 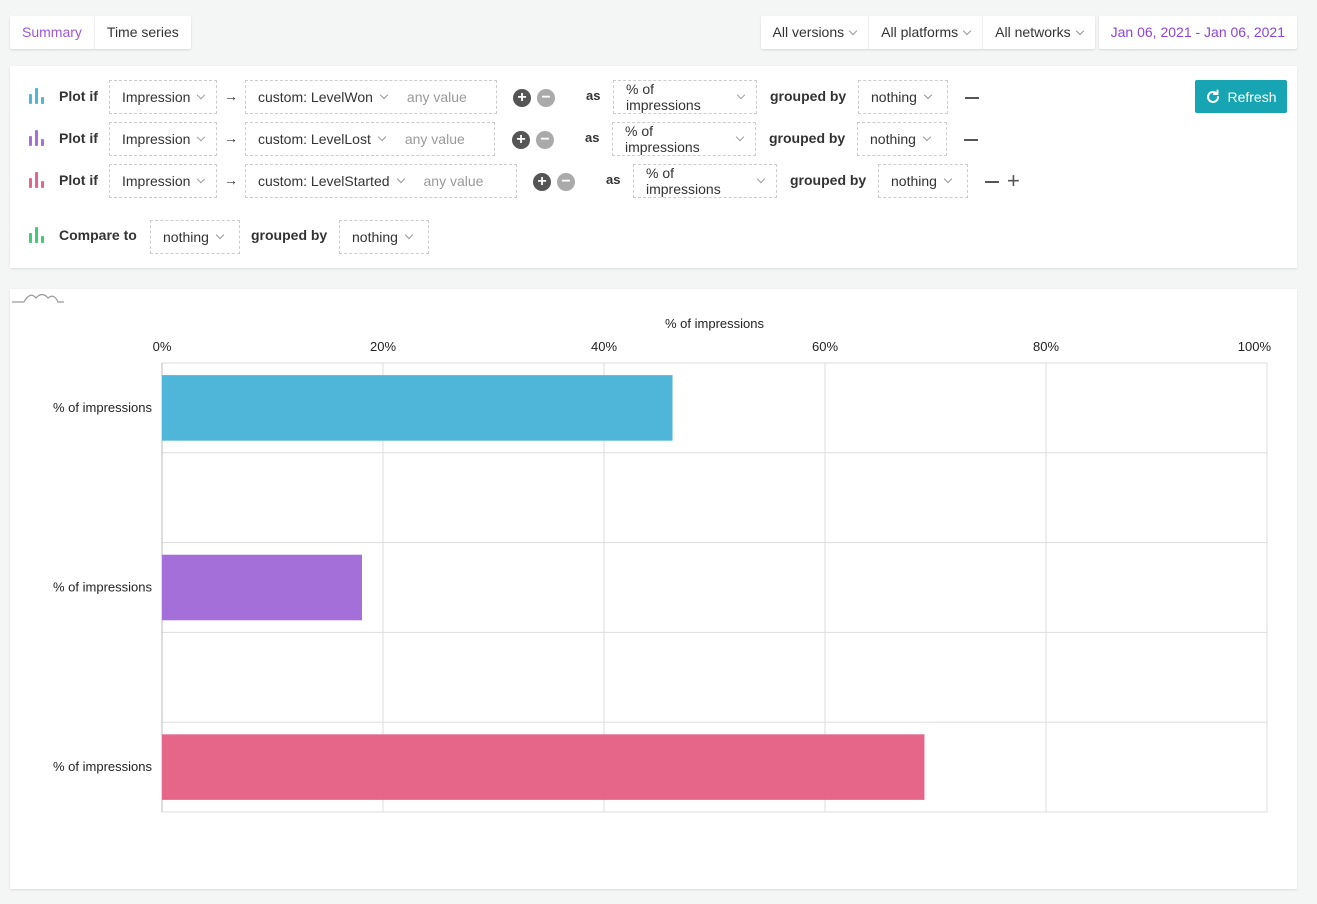 I want to click on x-tick-label: 20%, so click(x=383, y=346).